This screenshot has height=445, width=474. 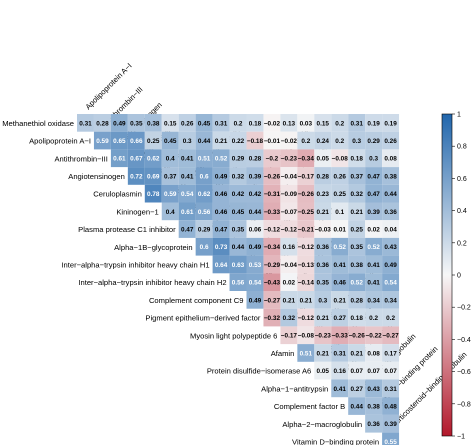 What do you see at coordinates (136, 158) in the screenshot?
I see `cell-r3-c4` at bounding box center [136, 158].